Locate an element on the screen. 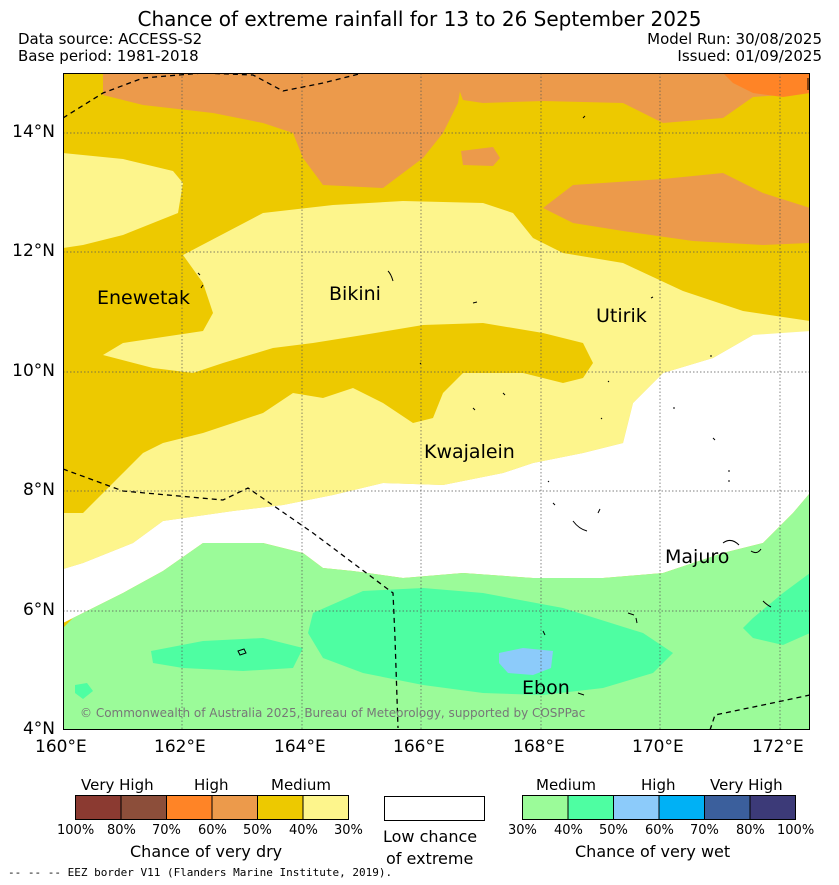  lat-tick-8: 8°N is located at coordinates (38, 490).